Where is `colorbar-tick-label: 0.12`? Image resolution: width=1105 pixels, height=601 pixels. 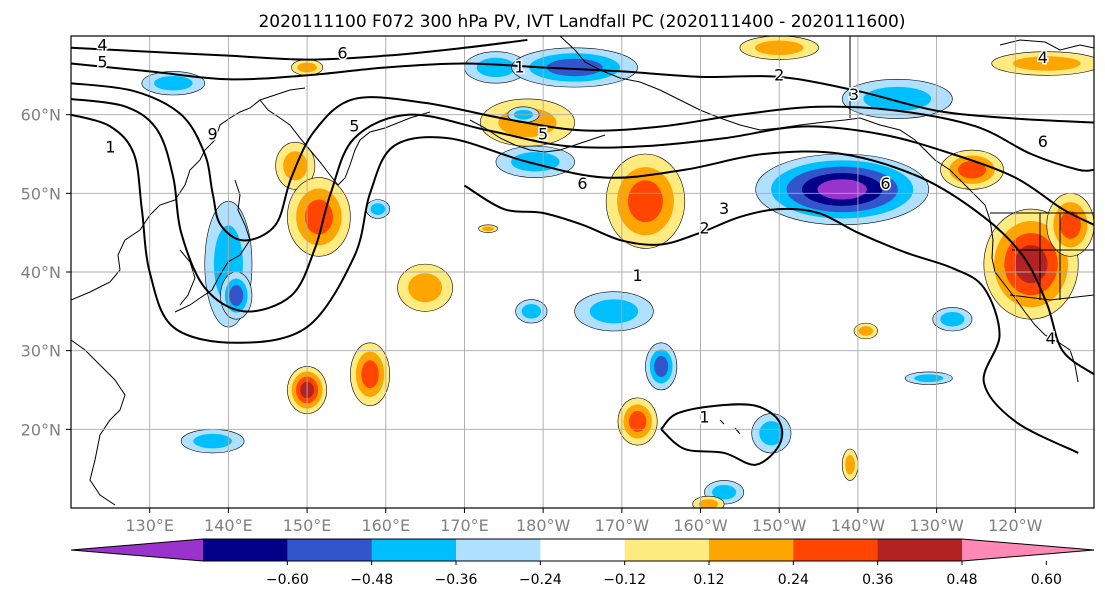
colorbar-tick-label: 0.12 is located at coordinates (708, 580).